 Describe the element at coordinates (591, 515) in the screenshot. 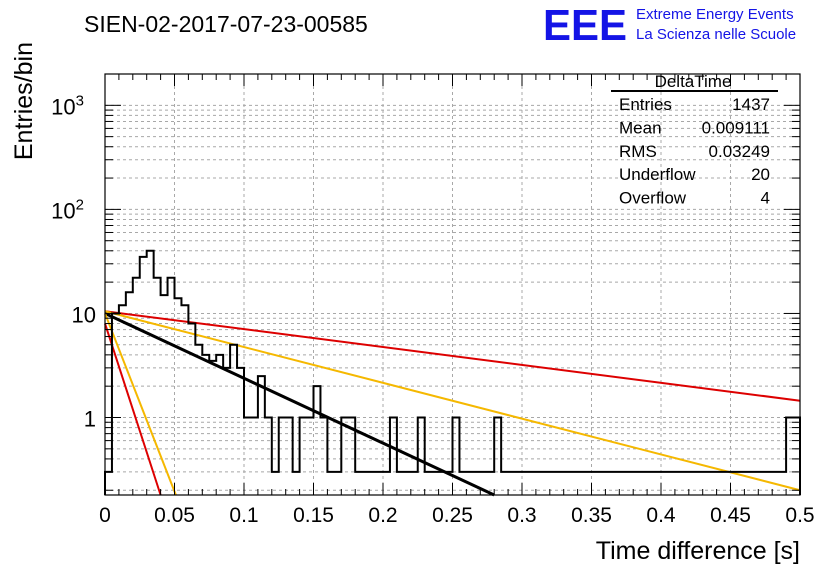

I see `x-tick-label: 0.35` at that location.